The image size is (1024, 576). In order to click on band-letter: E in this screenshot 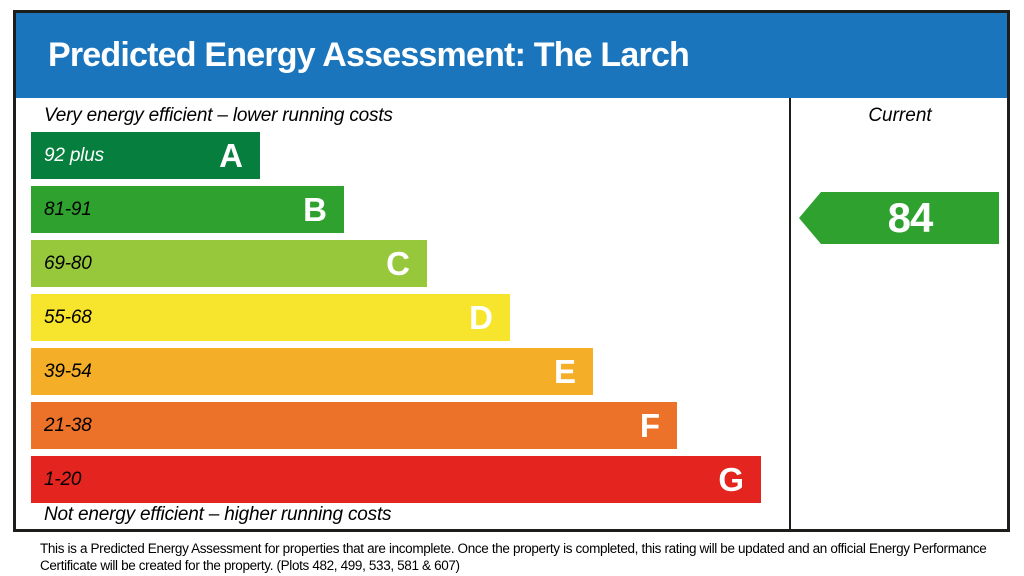, I will do `click(564, 371)`.